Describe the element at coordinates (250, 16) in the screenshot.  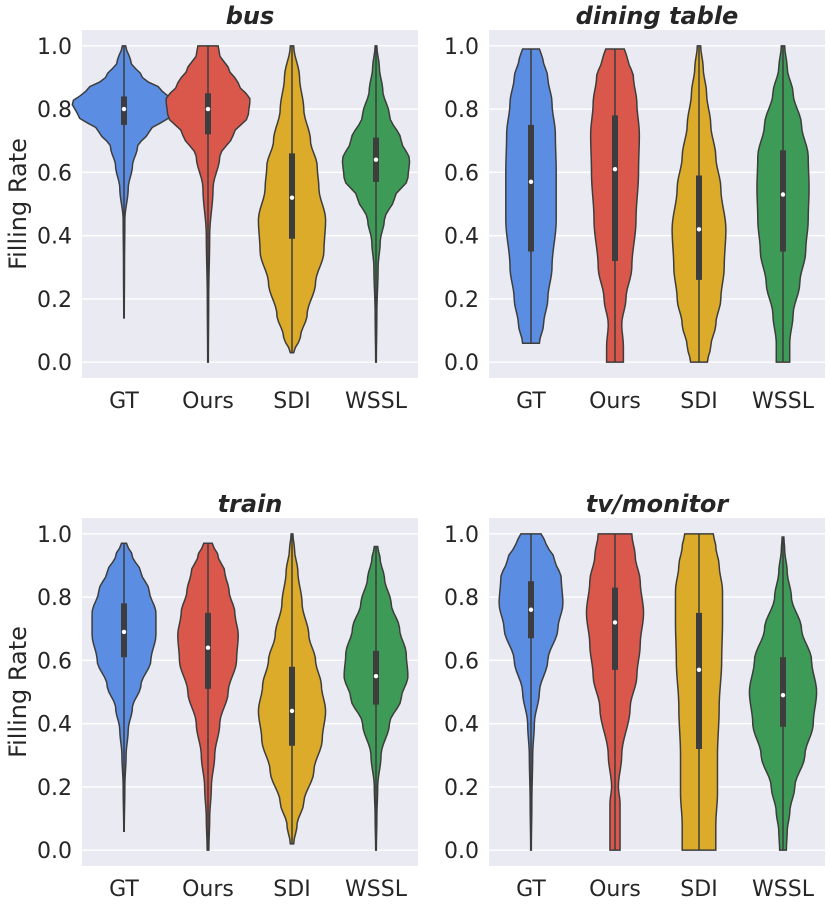
I see `chart-title: bus` at that location.